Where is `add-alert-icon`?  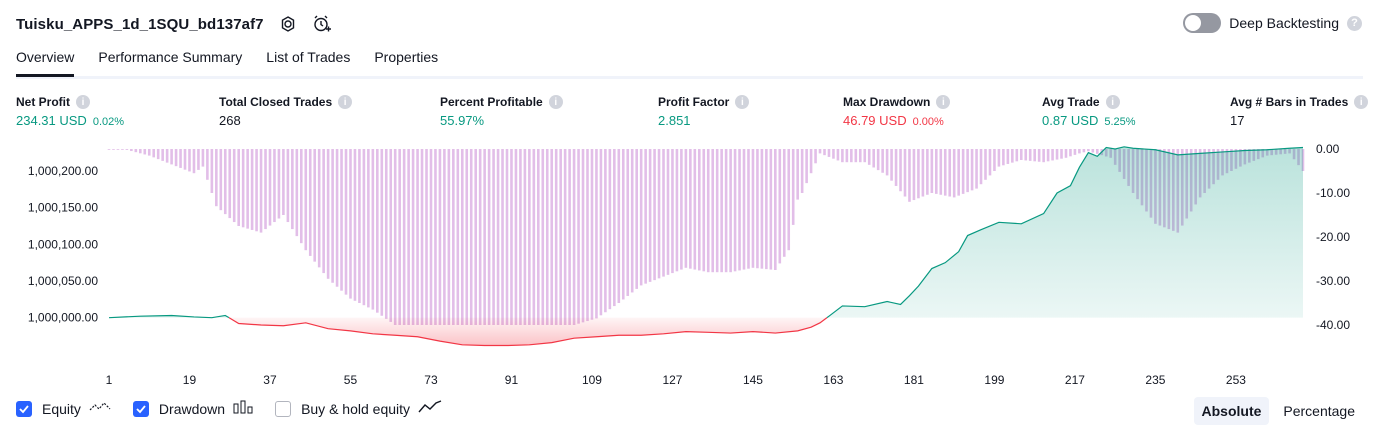 add-alert-icon is located at coordinates (322, 24).